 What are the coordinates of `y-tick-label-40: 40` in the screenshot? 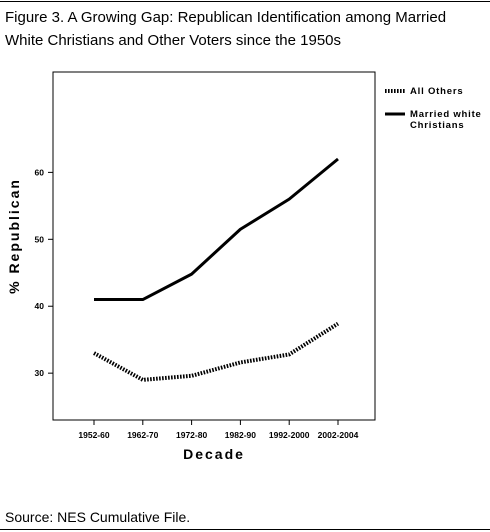 It's located at (40, 306).